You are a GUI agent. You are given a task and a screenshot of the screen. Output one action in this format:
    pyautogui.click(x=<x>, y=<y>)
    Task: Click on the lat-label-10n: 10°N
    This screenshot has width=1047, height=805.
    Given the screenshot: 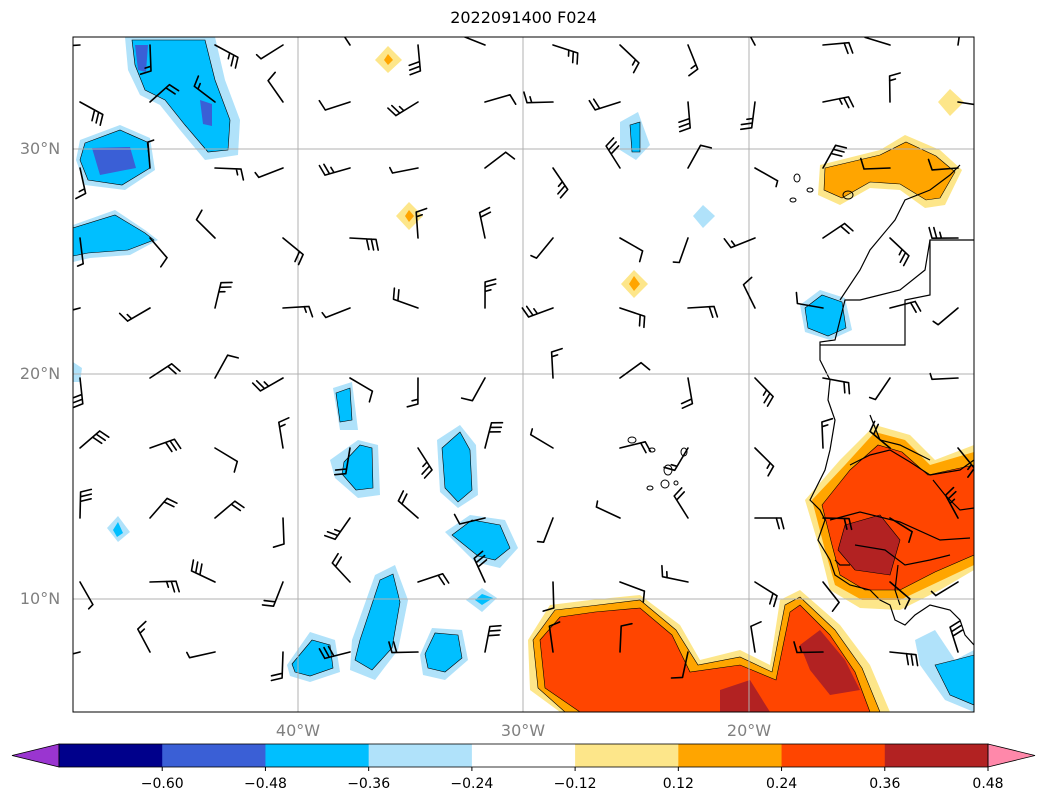 What is the action you would take?
    pyautogui.click(x=40, y=598)
    